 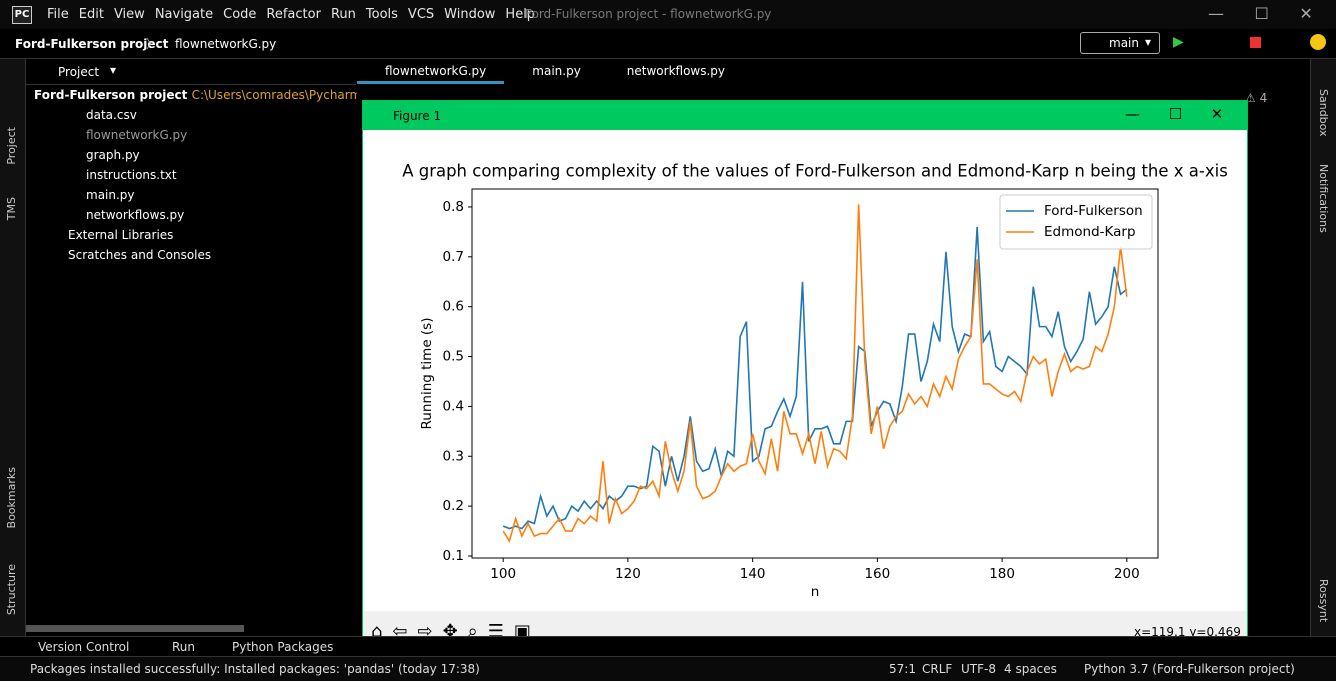 I want to click on side-tab: Sandbox, so click(x=1323, y=113).